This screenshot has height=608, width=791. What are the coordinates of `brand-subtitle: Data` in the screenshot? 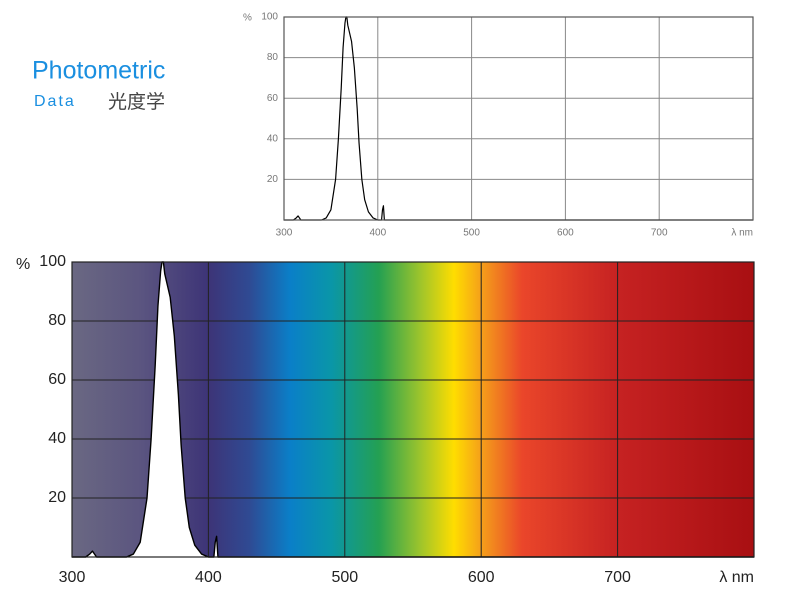 It's located at (55, 101).